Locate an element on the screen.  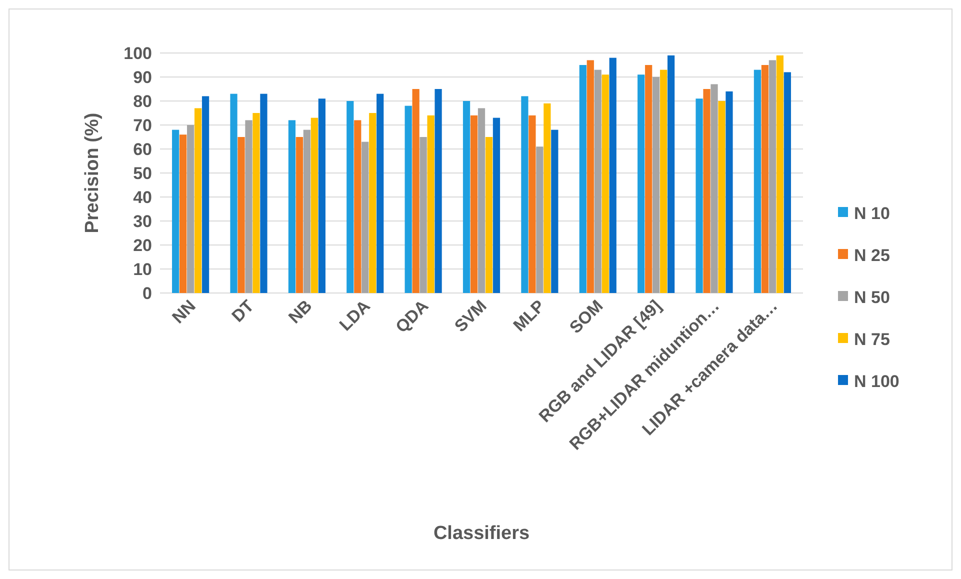
x-tick-label: NN is located at coordinates (184, 312).